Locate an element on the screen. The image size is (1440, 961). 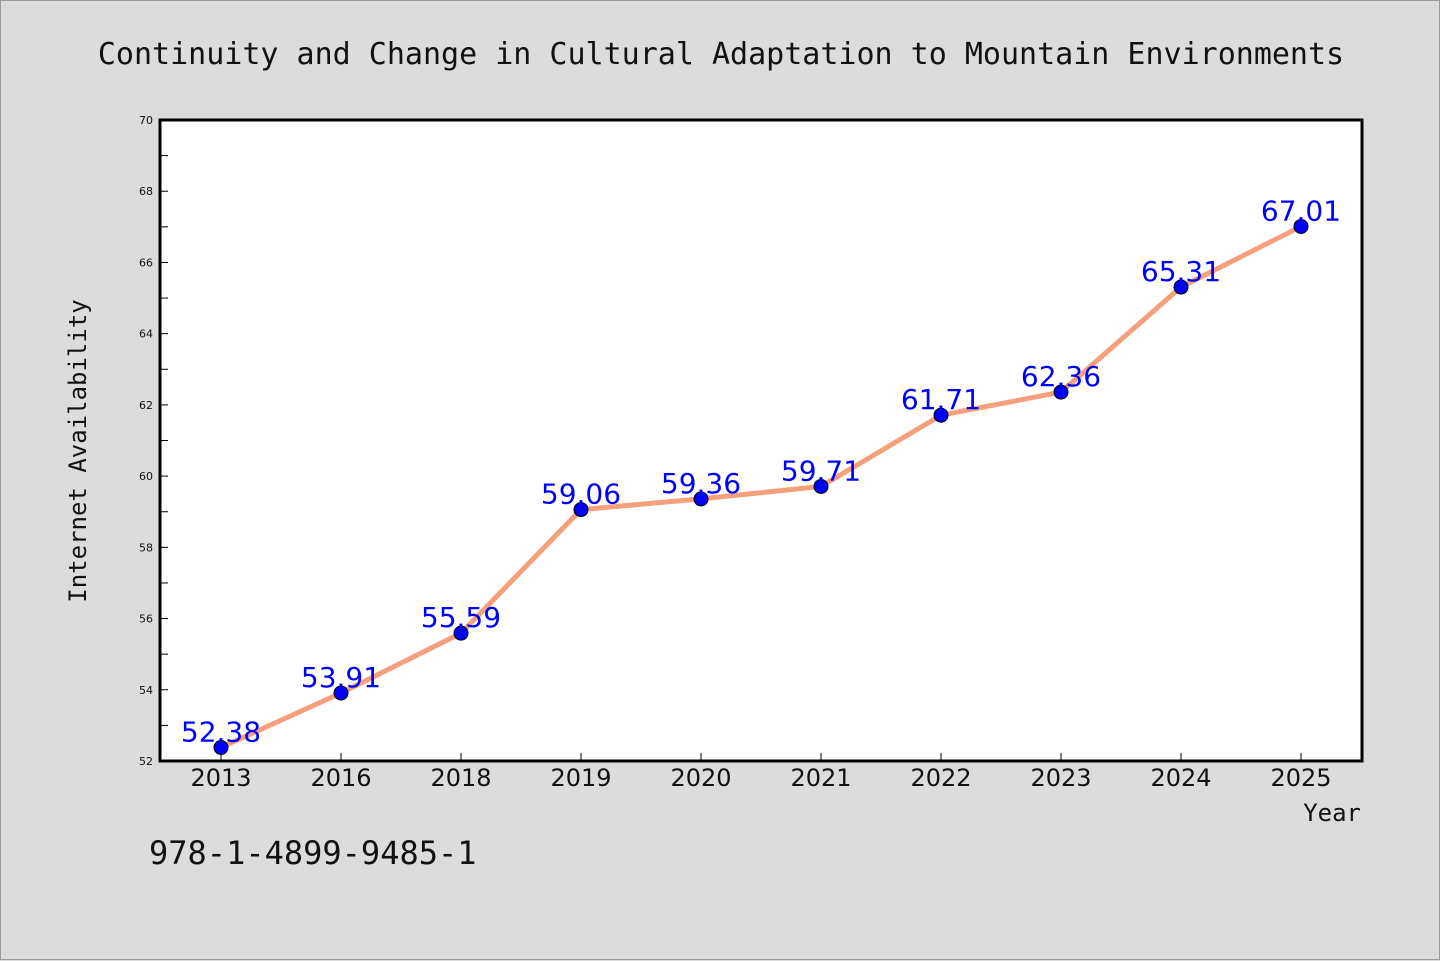
y-tick-label: 66 is located at coordinates (146, 262).